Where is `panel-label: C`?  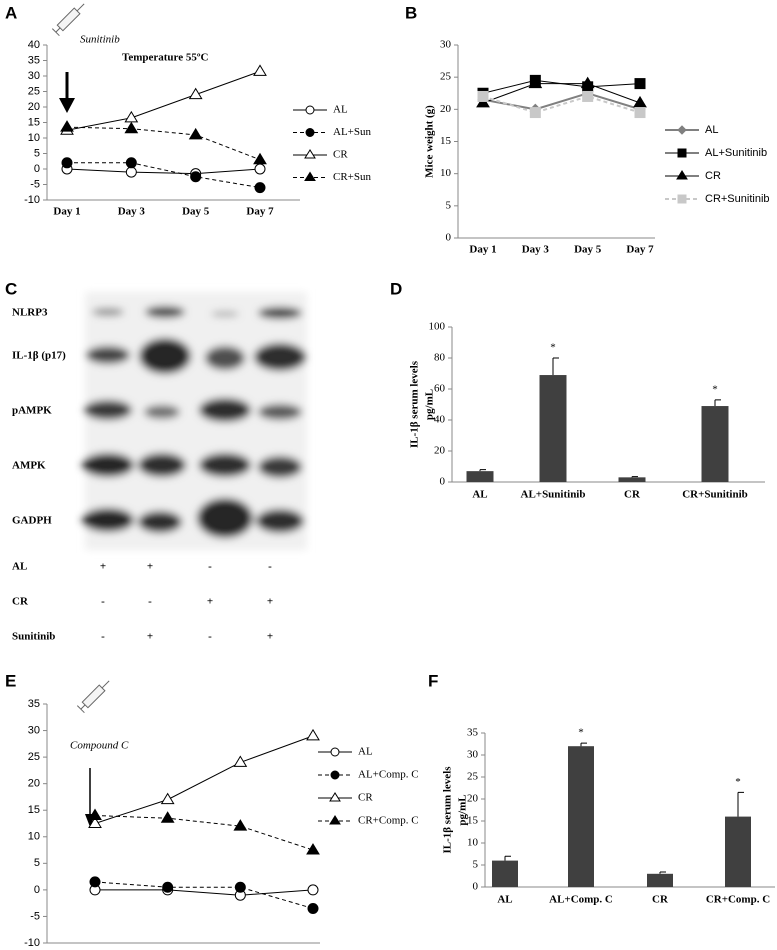 panel-label: C is located at coordinates (11, 288).